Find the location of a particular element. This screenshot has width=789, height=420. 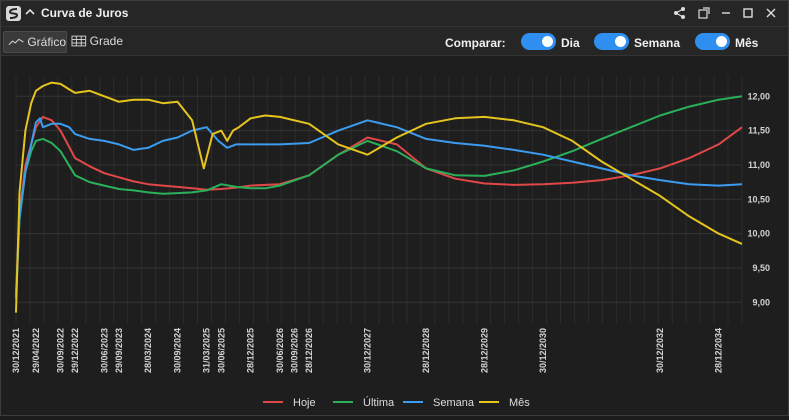

y-tick-label: 11,00 is located at coordinates (759, 165).